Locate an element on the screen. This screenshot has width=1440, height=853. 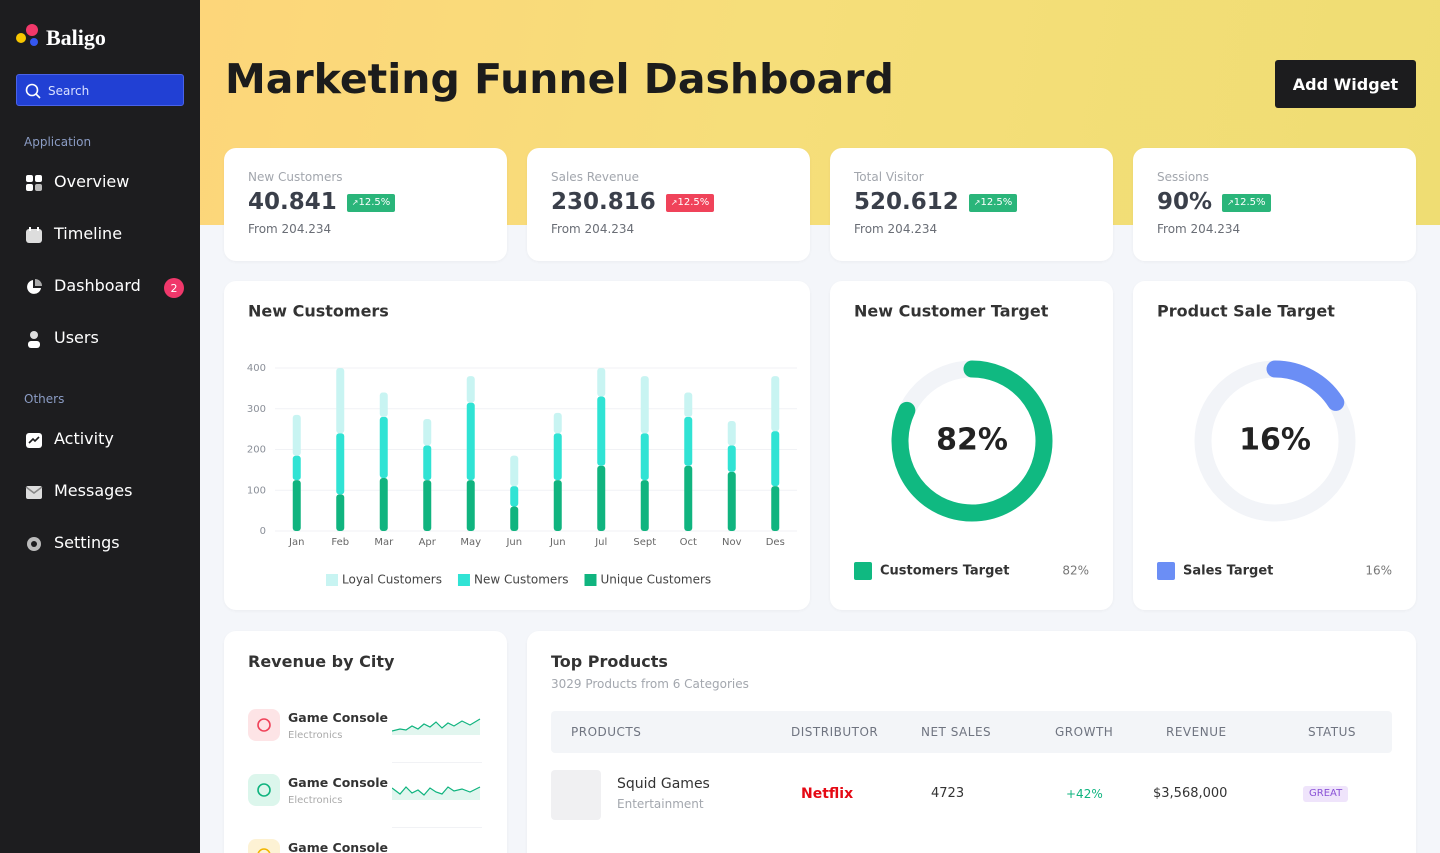
y-tick-label: 0 is located at coordinates (263, 531).